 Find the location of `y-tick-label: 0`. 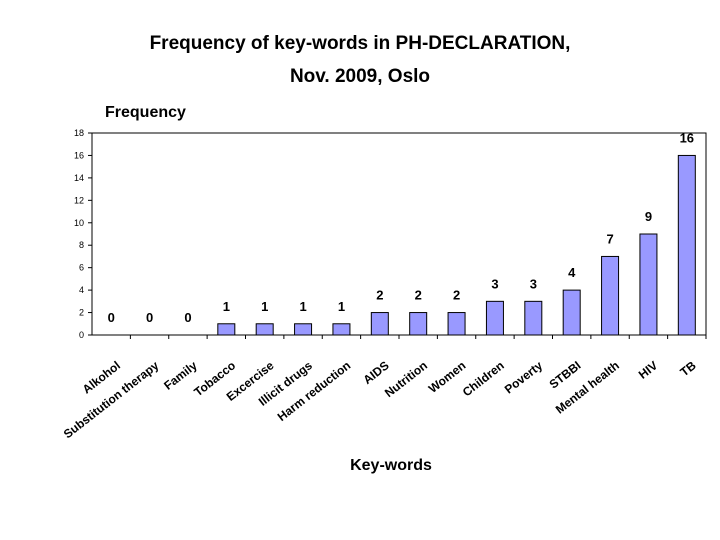

y-tick-label: 0 is located at coordinates (81, 335).